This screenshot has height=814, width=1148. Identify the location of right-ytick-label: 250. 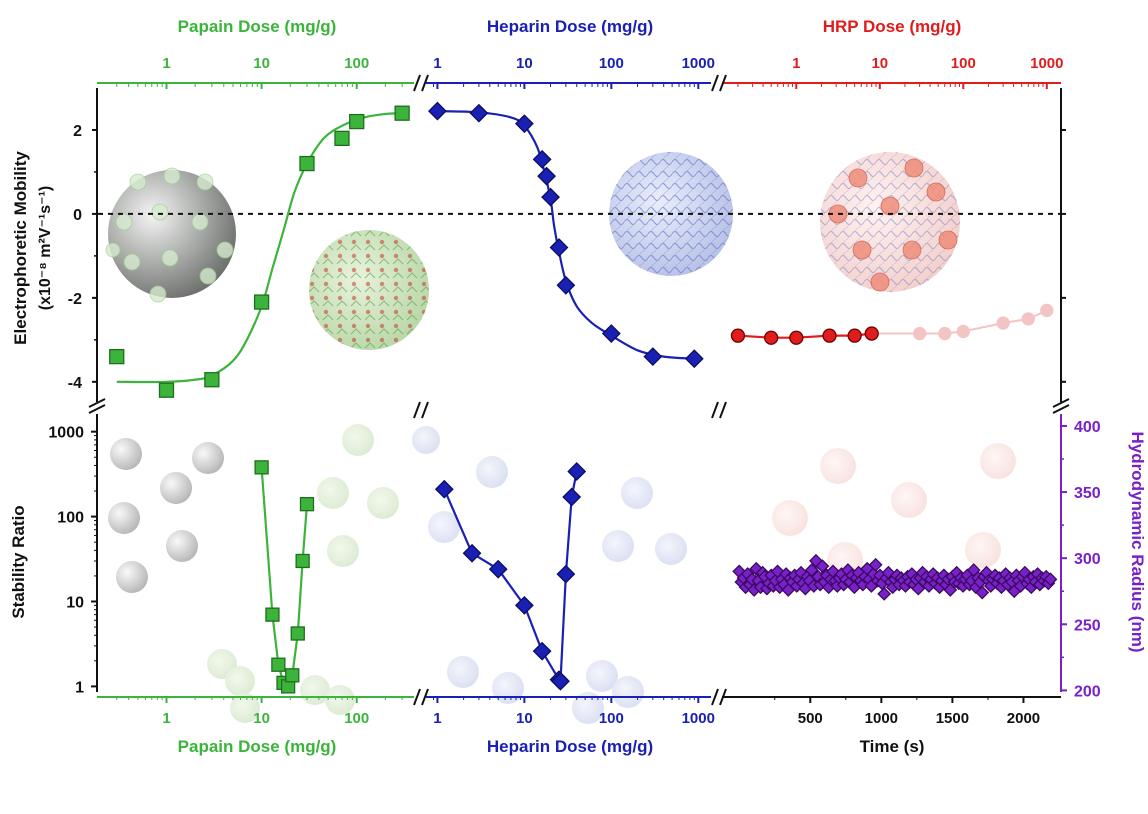
(1087, 625).